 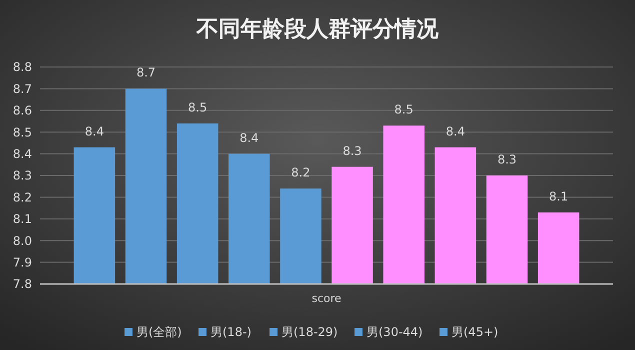 I want to click on y-tick-label: 8.8, so click(x=22, y=67).